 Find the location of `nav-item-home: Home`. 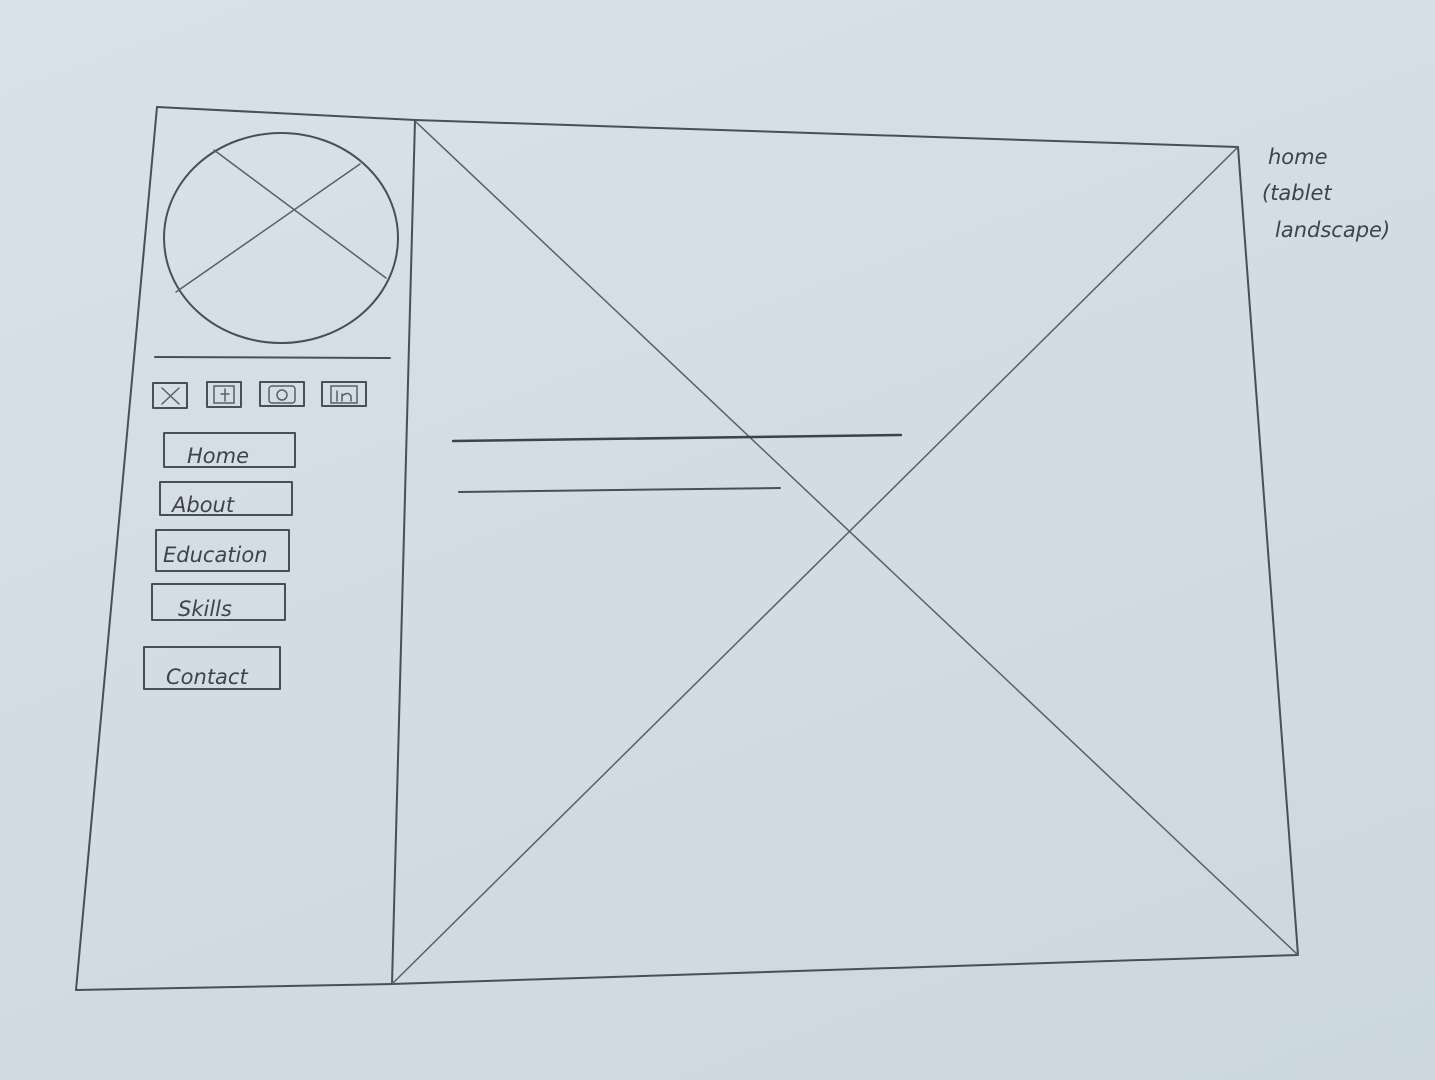

nav-item-home: Home is located at coordinates (229, 450).